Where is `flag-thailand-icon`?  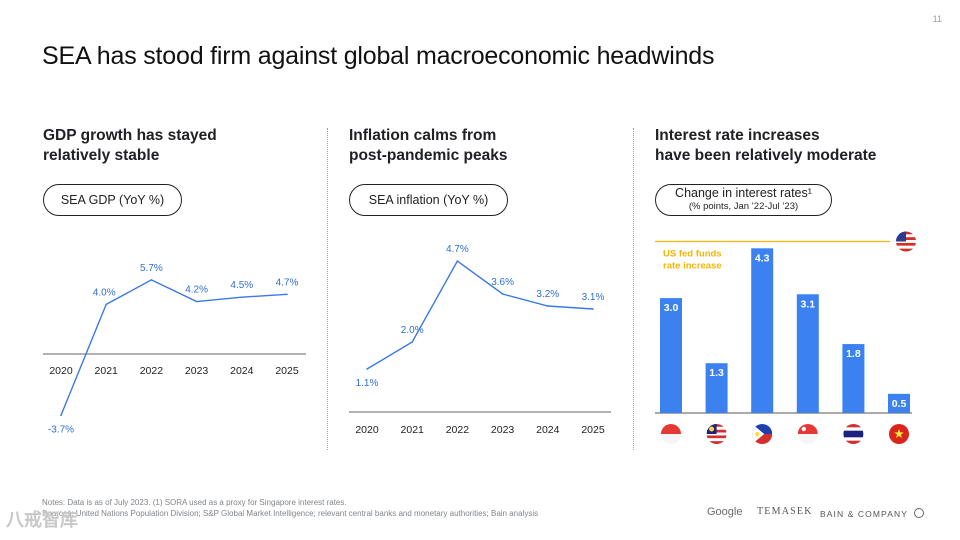 flag-thailand-icon is located at coordinates (853, 434).